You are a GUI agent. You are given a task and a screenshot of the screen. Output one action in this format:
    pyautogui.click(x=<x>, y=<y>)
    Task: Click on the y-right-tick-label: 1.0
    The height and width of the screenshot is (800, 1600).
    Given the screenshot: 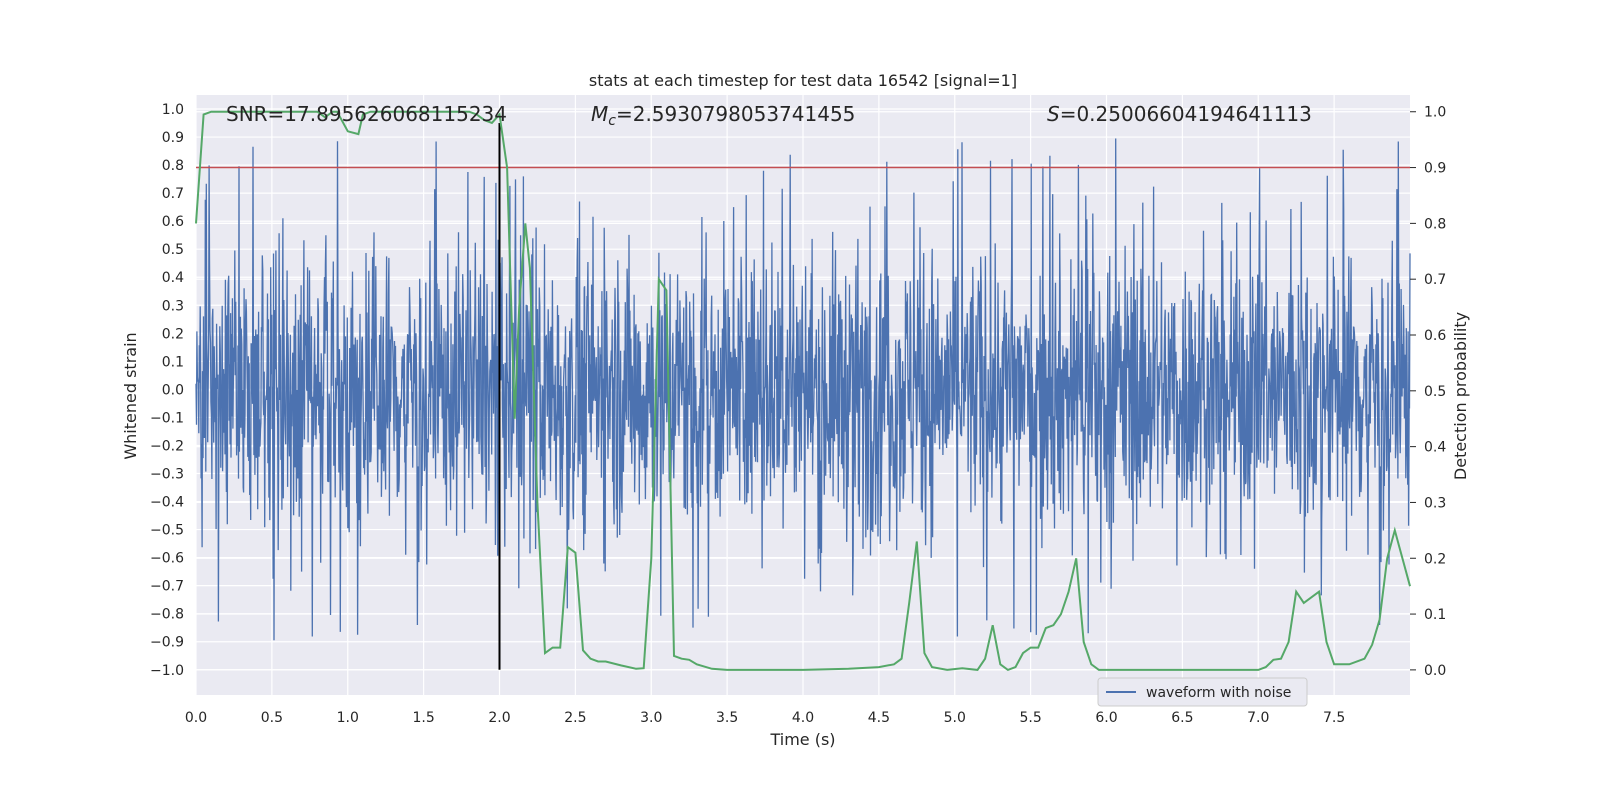 What is the action you would take?
    pyautogui.click(x=1435, y=113)
    